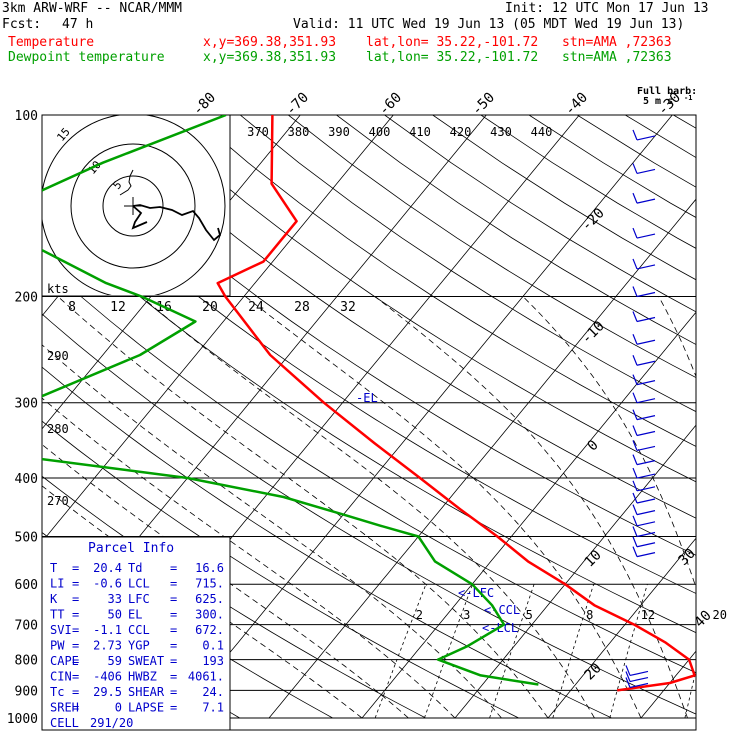  What do you see at coordinates (209, 568) in the screenshot?
I see `parcel-val-td: 16.6` at bounding box center [209, 568].